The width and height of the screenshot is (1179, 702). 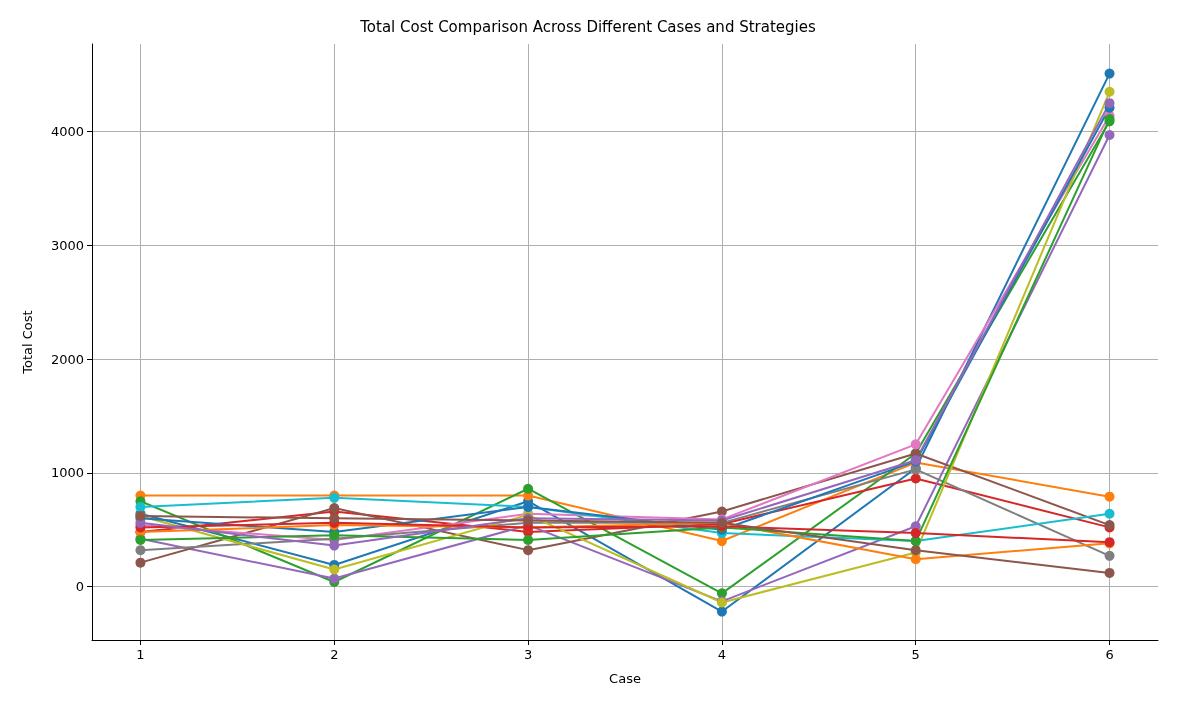 I want to click on chart-title: Total Cost Comparison Across Different Cases and Strategies, so click(x=587, y=26).